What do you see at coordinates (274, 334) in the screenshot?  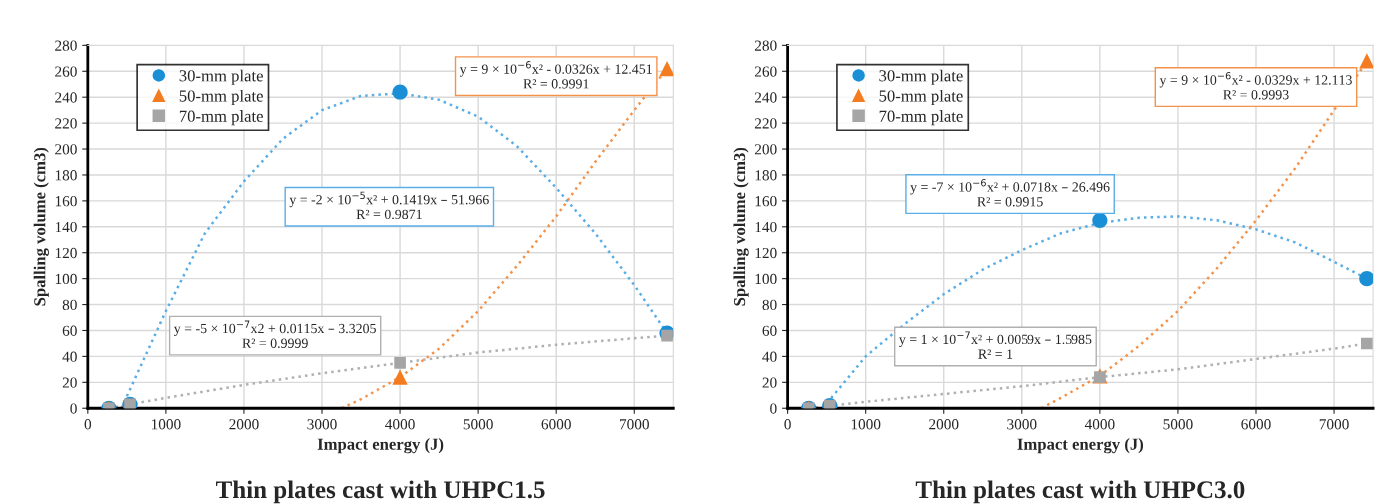 I see `annotation: y = -5 × 10$^{−7}$x2 + 0.0115x – 3.3205 R² = 0.9999` at bounding box center [274, 334].